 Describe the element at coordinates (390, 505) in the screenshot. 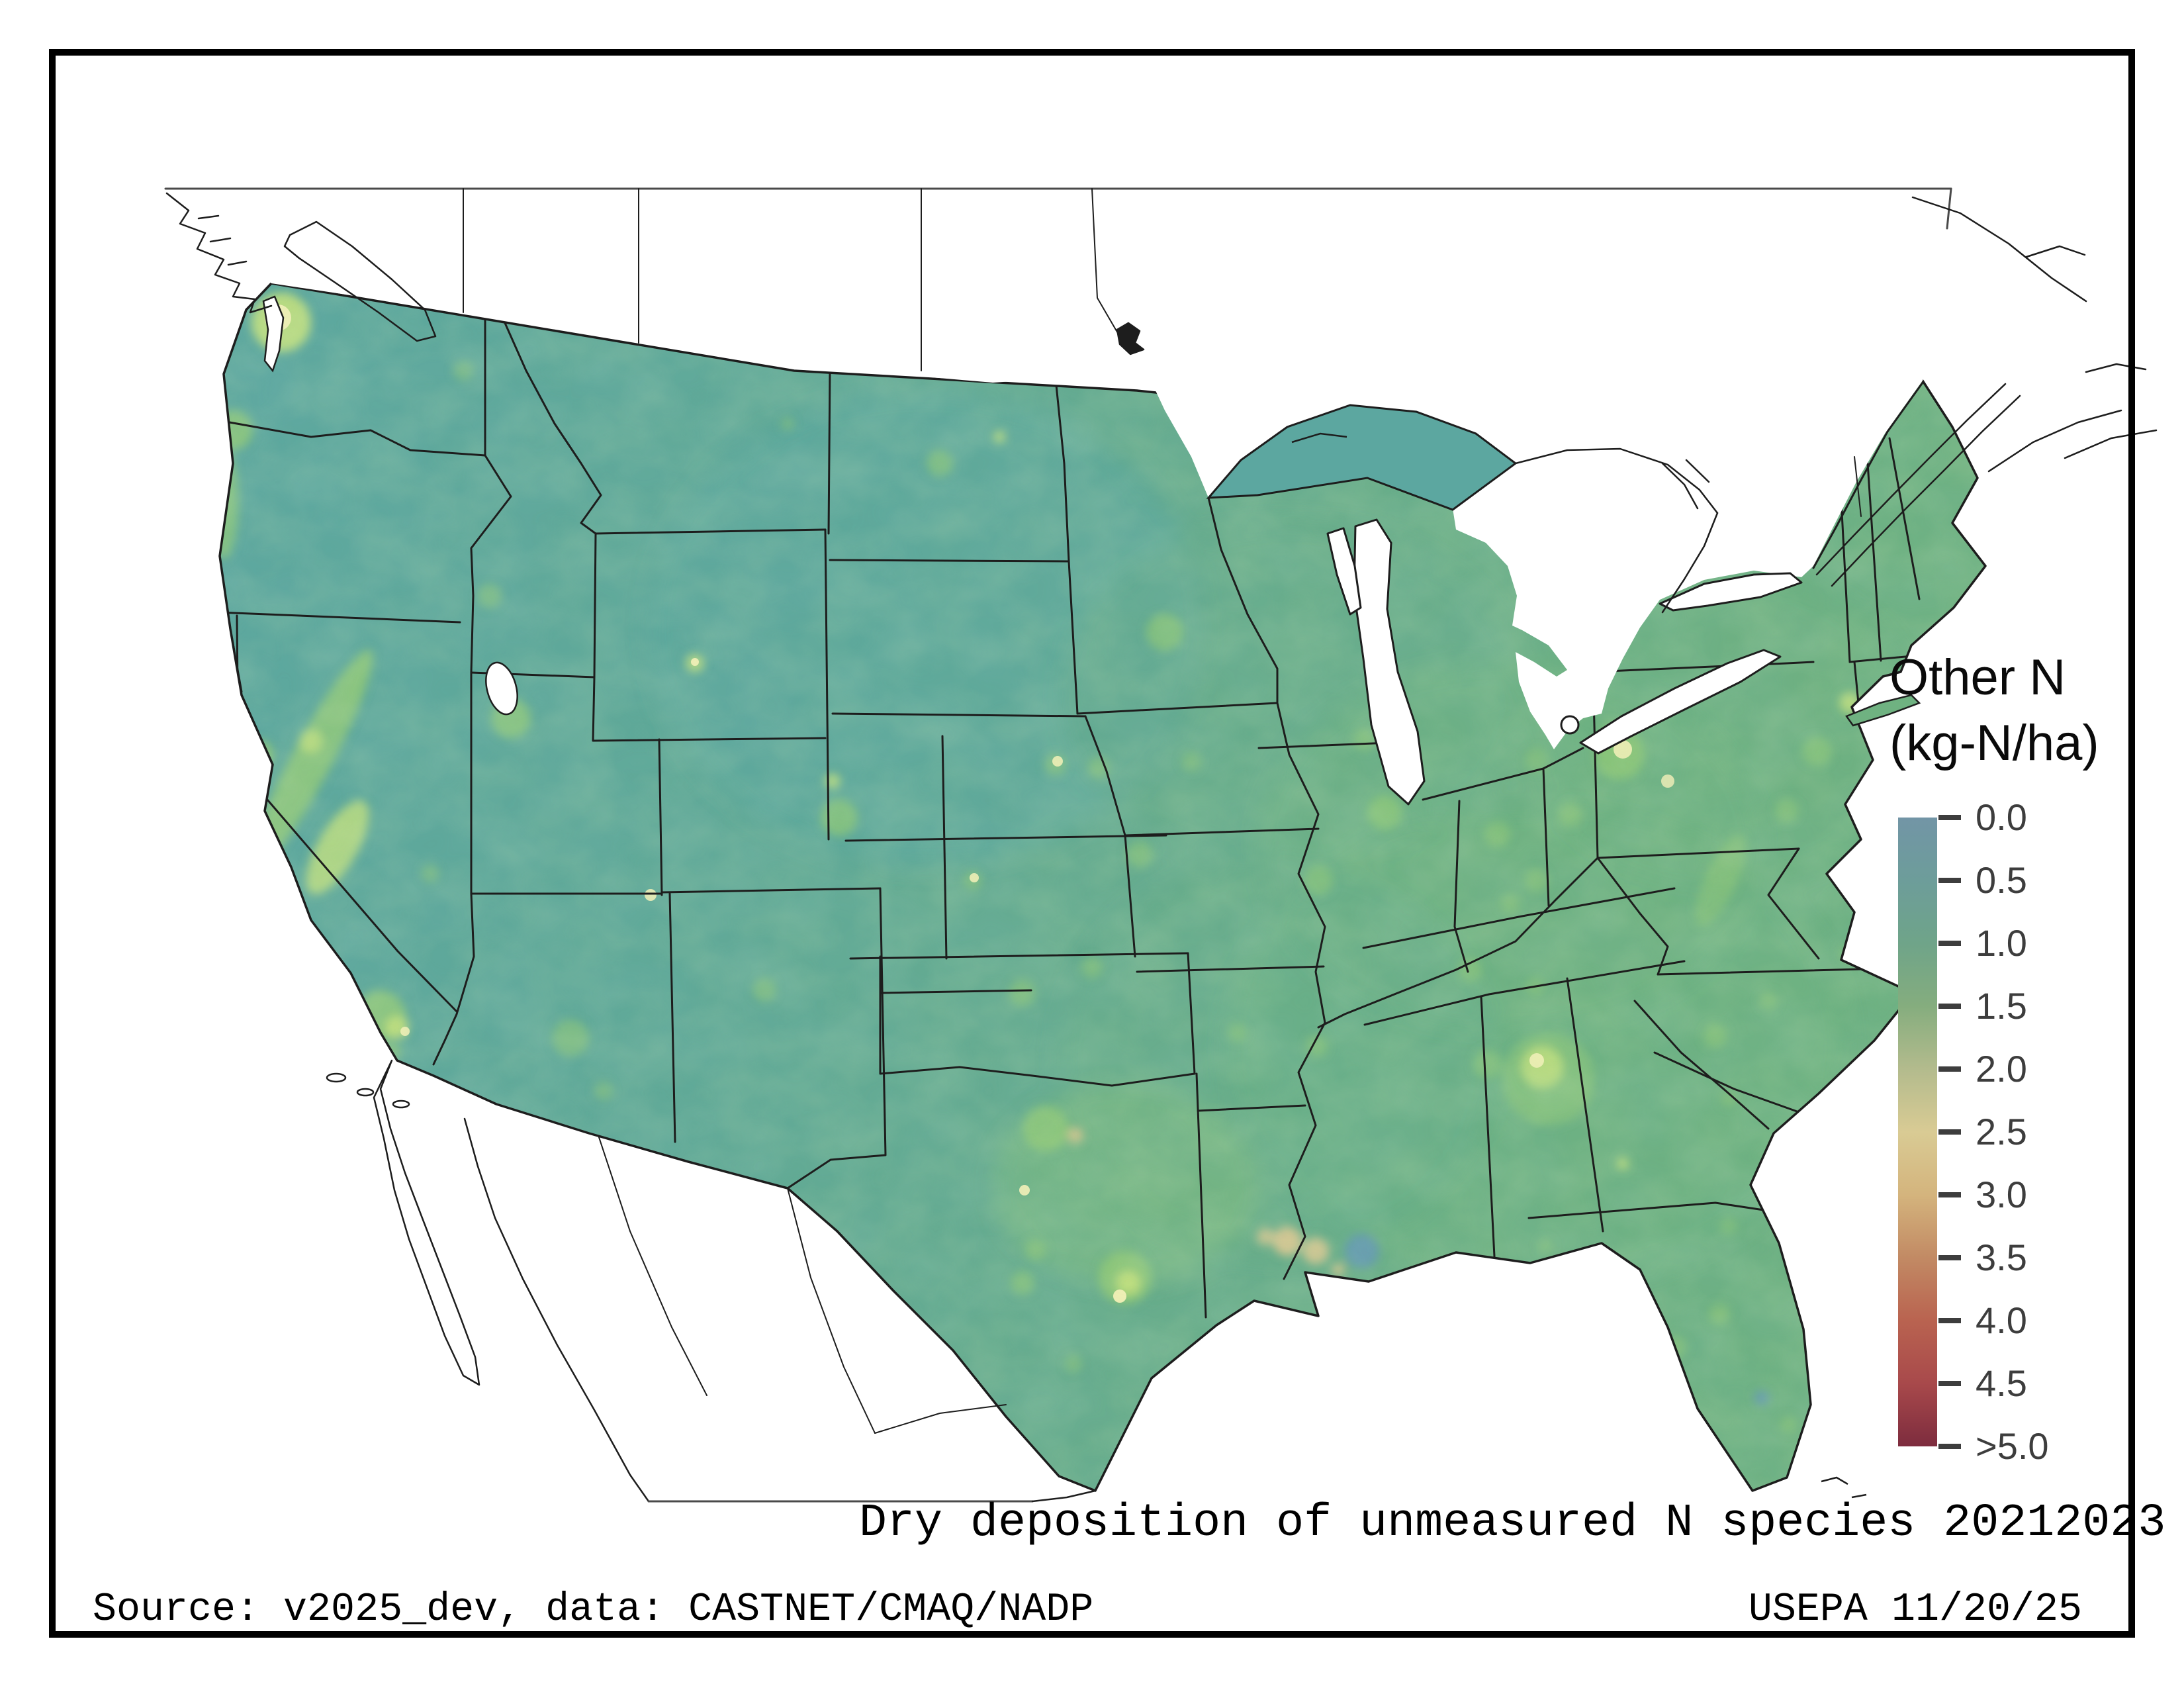

I see `inland-water` at that location.